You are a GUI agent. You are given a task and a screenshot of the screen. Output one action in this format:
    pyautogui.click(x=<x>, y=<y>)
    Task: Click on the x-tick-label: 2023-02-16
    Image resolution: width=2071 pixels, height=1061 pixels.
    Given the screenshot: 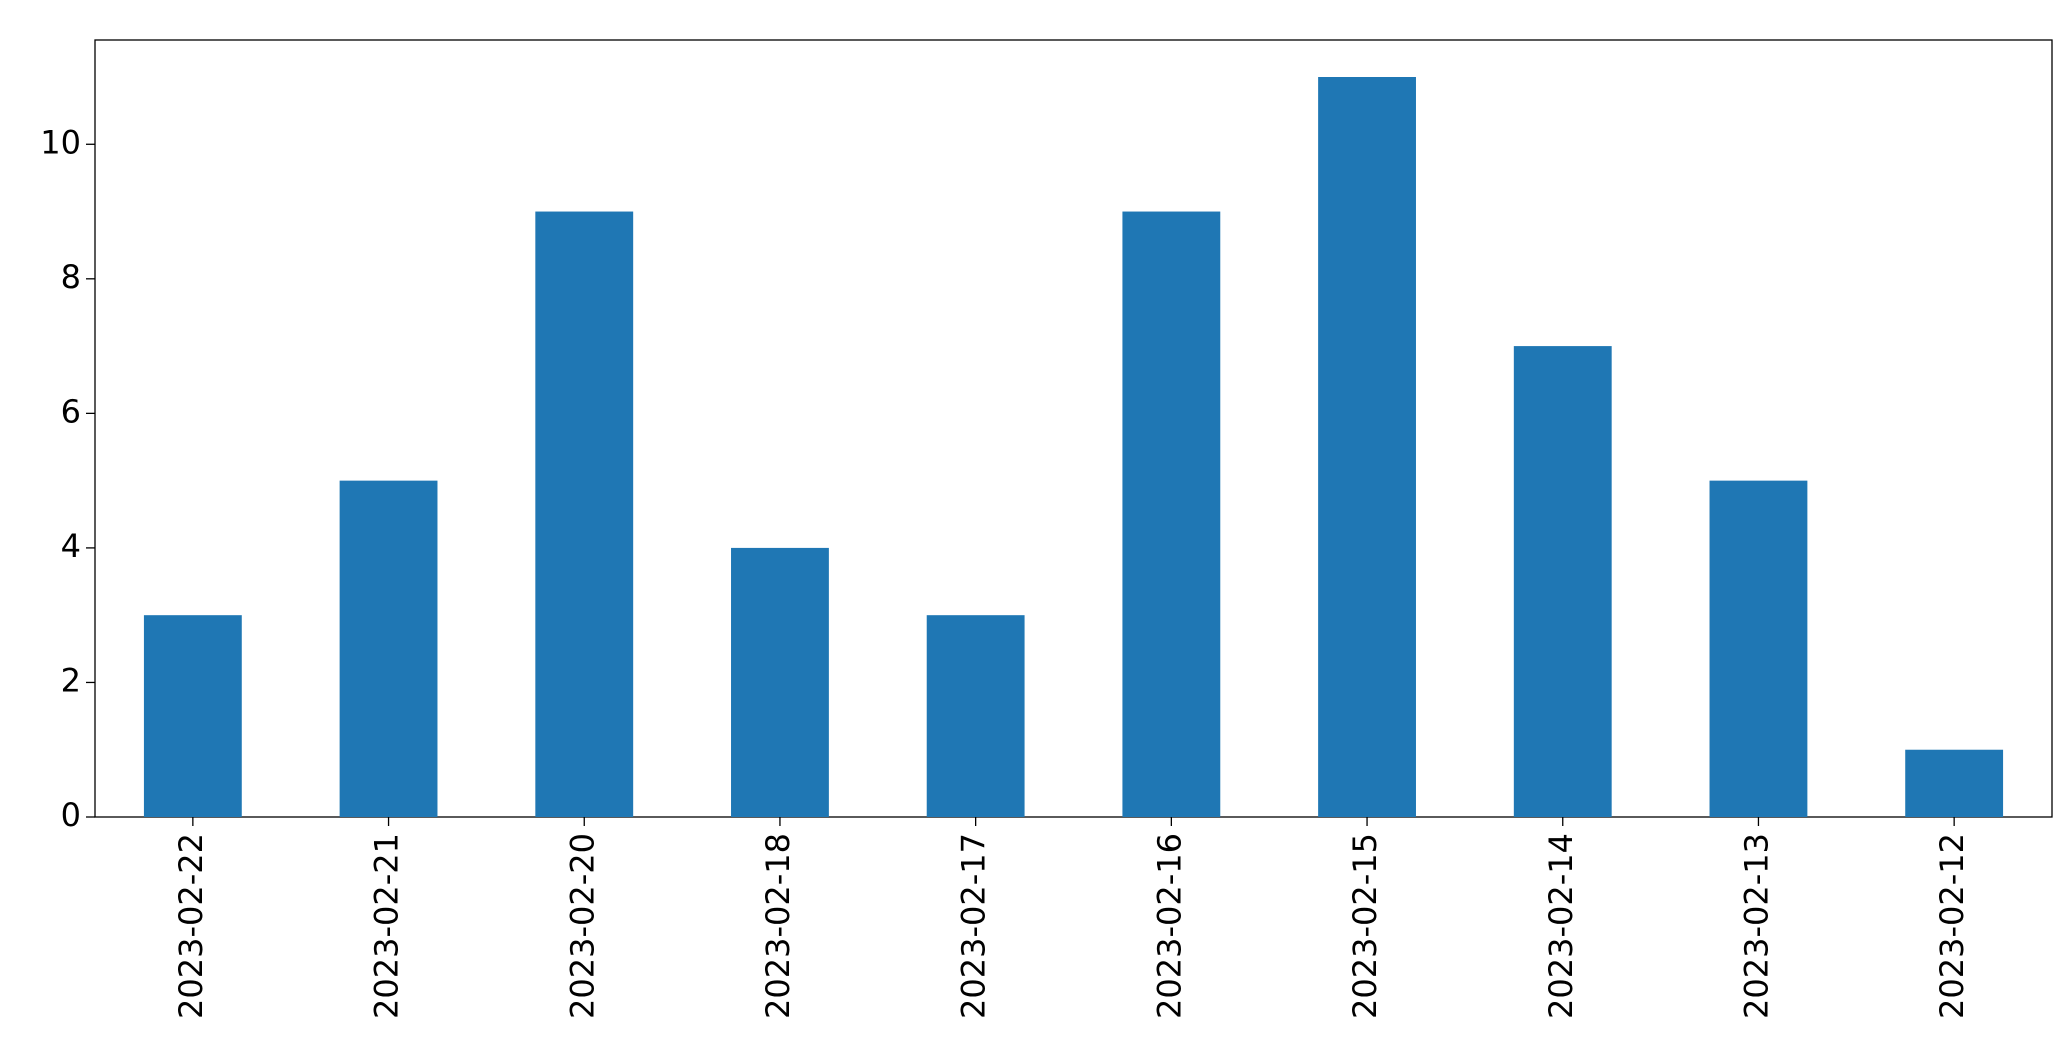 What is the action you would take?
    pyautogui.click(x=1169, y=926)
    